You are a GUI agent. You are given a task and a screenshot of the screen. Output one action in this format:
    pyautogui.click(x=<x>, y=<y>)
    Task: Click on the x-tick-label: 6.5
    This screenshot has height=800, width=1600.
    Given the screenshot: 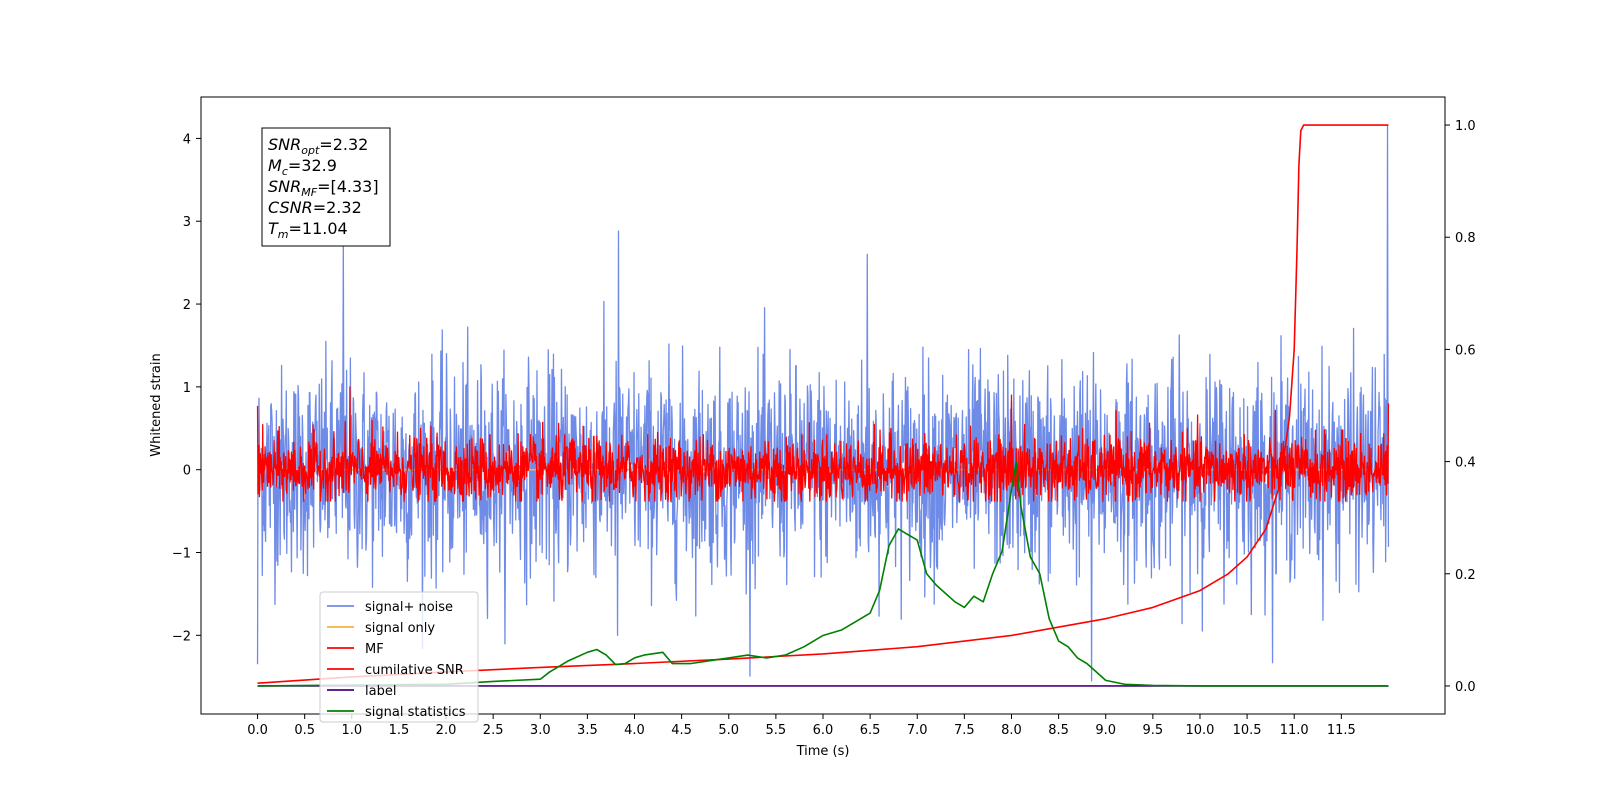 What is the action you would take?
    pyautogui.click(x=870, y=730)
    